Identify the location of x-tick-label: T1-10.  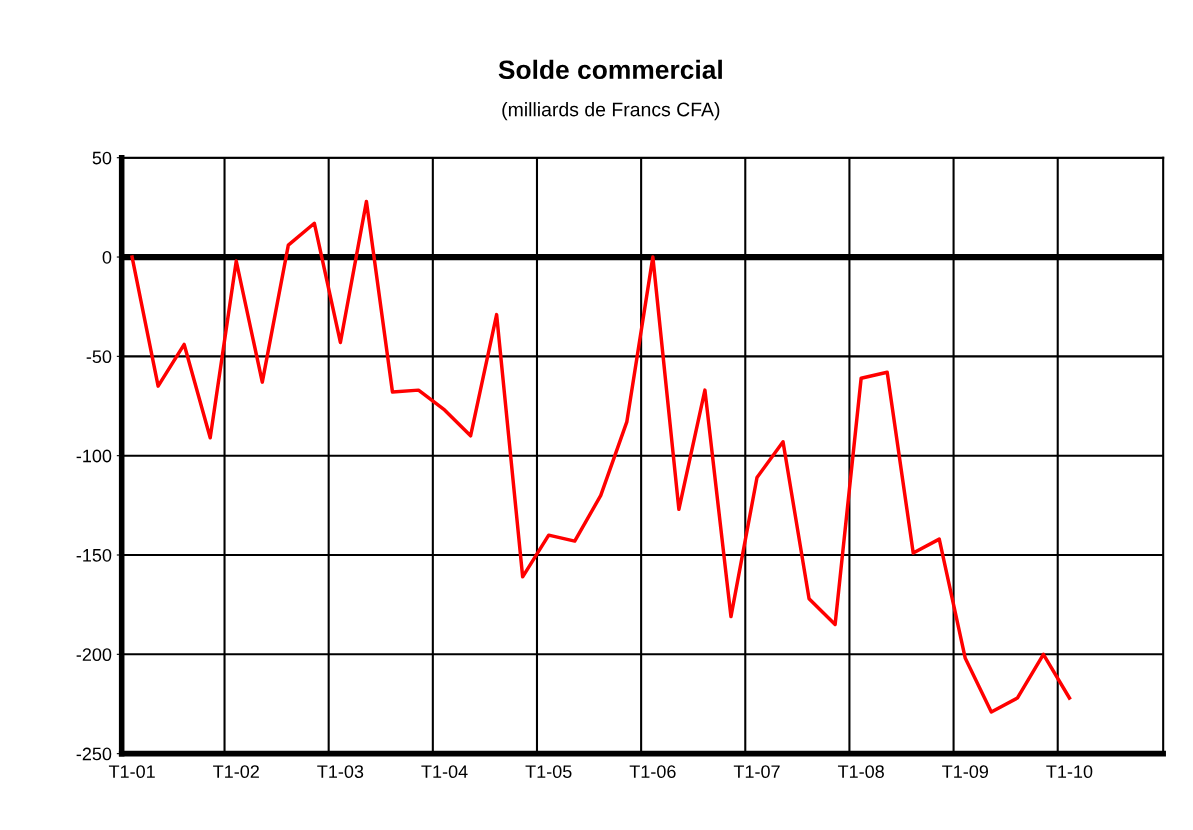
(1069, 772).